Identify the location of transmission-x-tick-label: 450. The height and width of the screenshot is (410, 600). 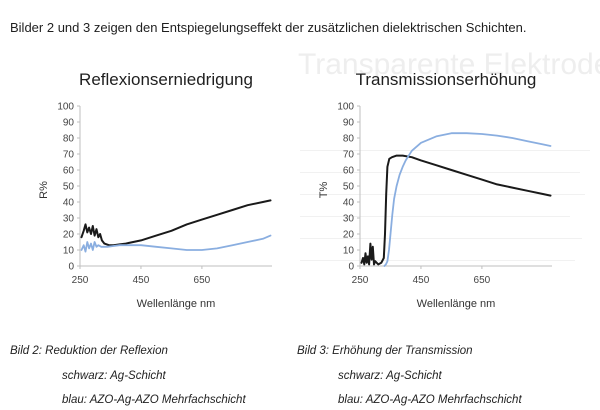
(421, 280).